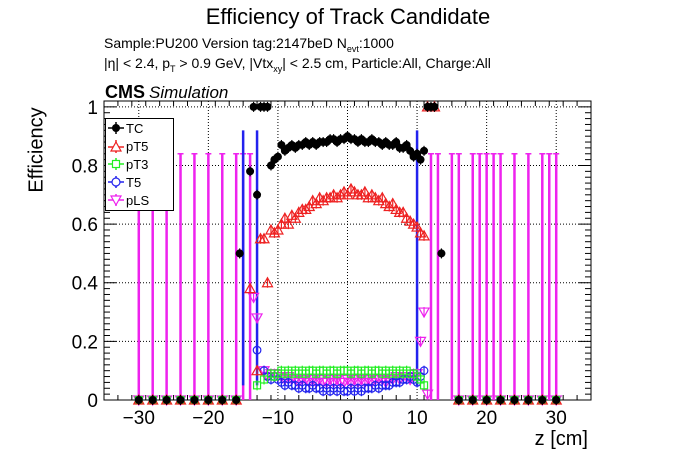  What do you see at coordinates (138, 200) in the screenshot?
I see `legend-label-pls: pLS` at bounding box center [138, 200].